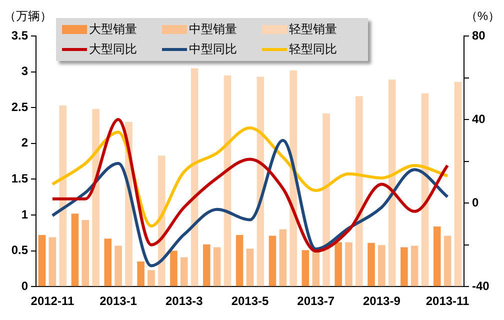  Describe the element at coordinates (213, 29) in the screenshot. I see `legend-label: 中型销量` at that location.